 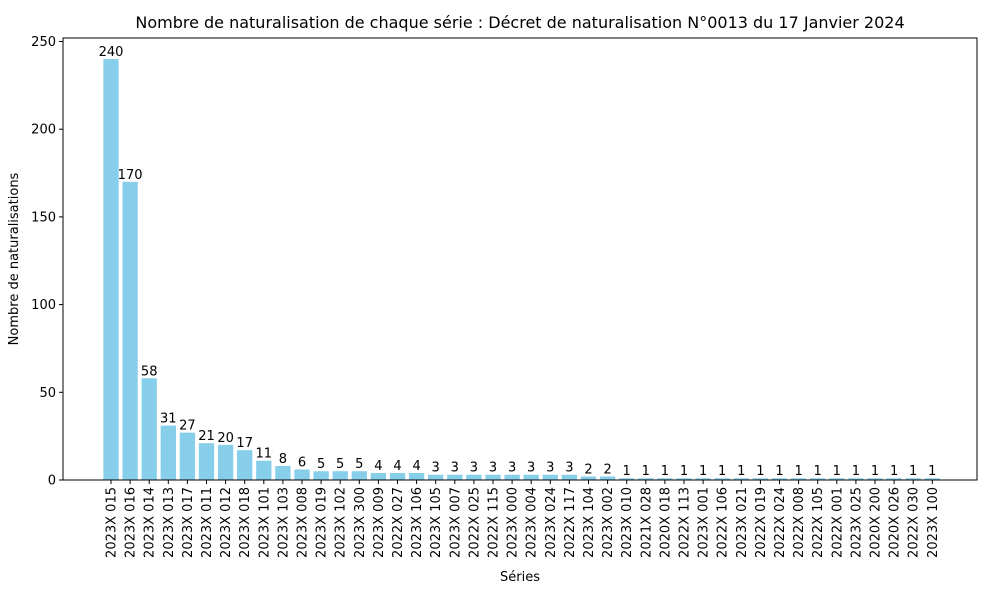 I want to click on y-tick-label: 0, so click(x=52, y=481).